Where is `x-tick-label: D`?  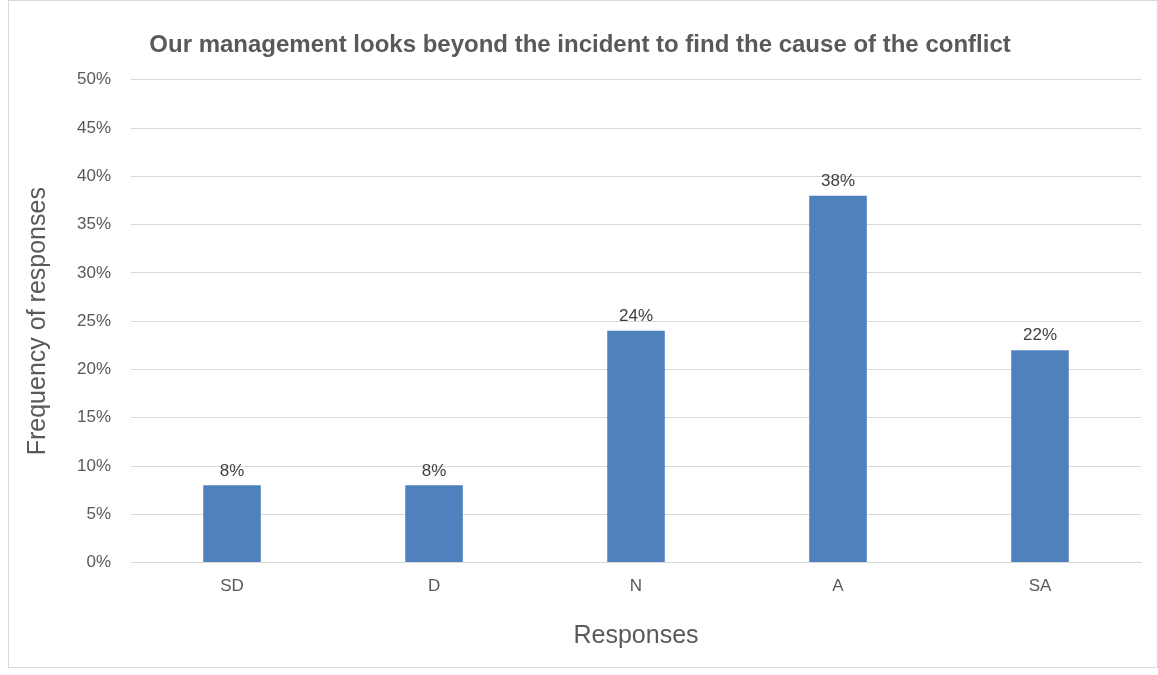 x-tick-label: D is located at coordinates (434, 586).